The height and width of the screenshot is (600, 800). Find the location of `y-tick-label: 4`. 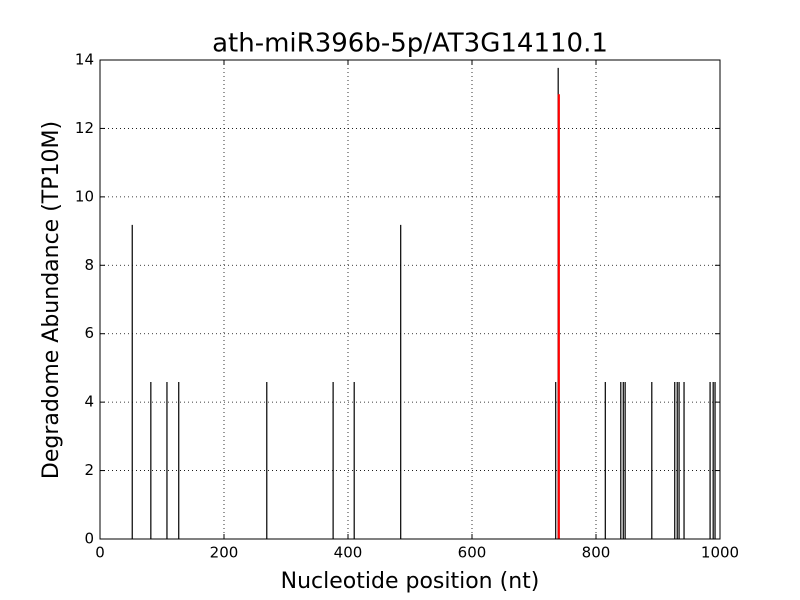

y-tick-label: 4 is located at coordinates (89, 402).